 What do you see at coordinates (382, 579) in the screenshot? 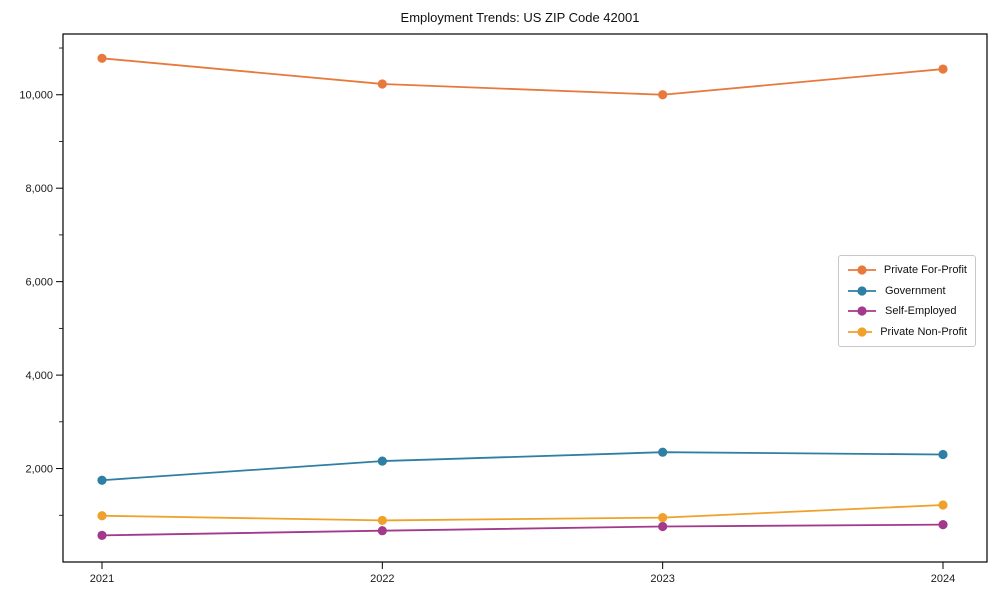
I see `x-axis-tick-label: 2022` at bounding box center [382, 579].